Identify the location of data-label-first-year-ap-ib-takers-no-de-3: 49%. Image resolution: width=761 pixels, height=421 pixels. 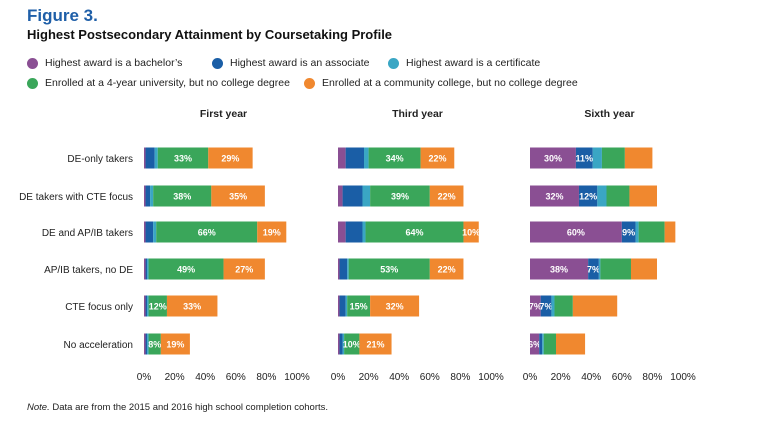
(186, 270).